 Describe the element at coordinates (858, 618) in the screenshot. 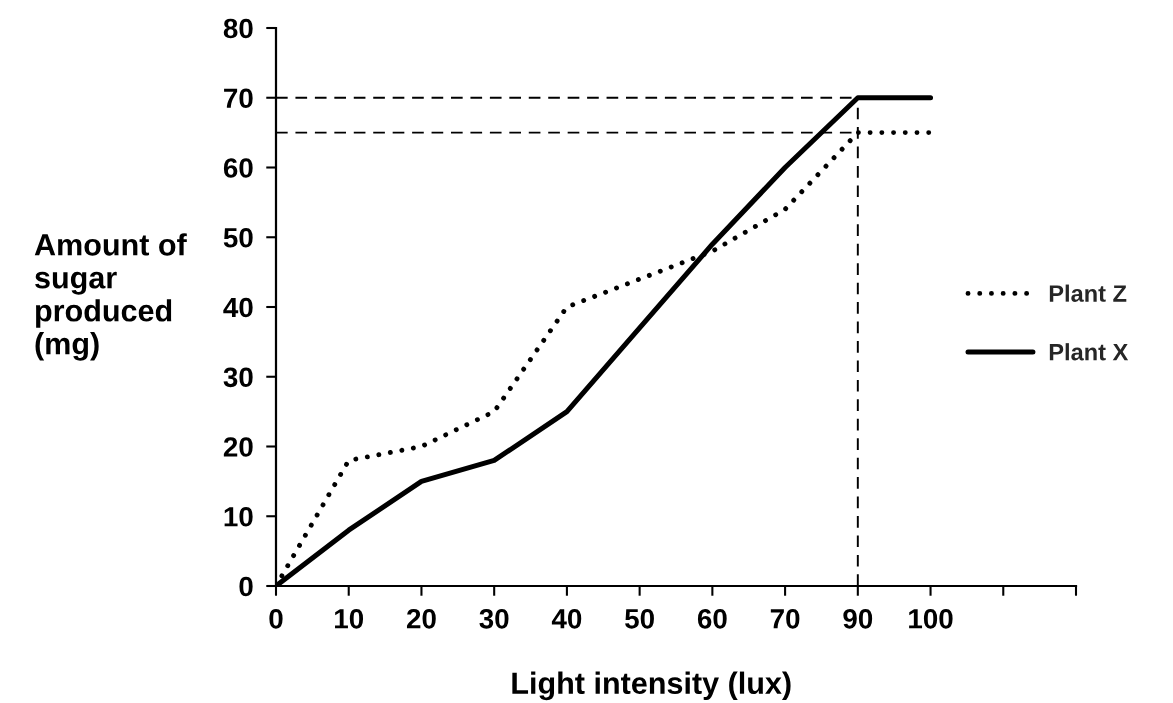

I see `x-tick-label: 90` at that location.